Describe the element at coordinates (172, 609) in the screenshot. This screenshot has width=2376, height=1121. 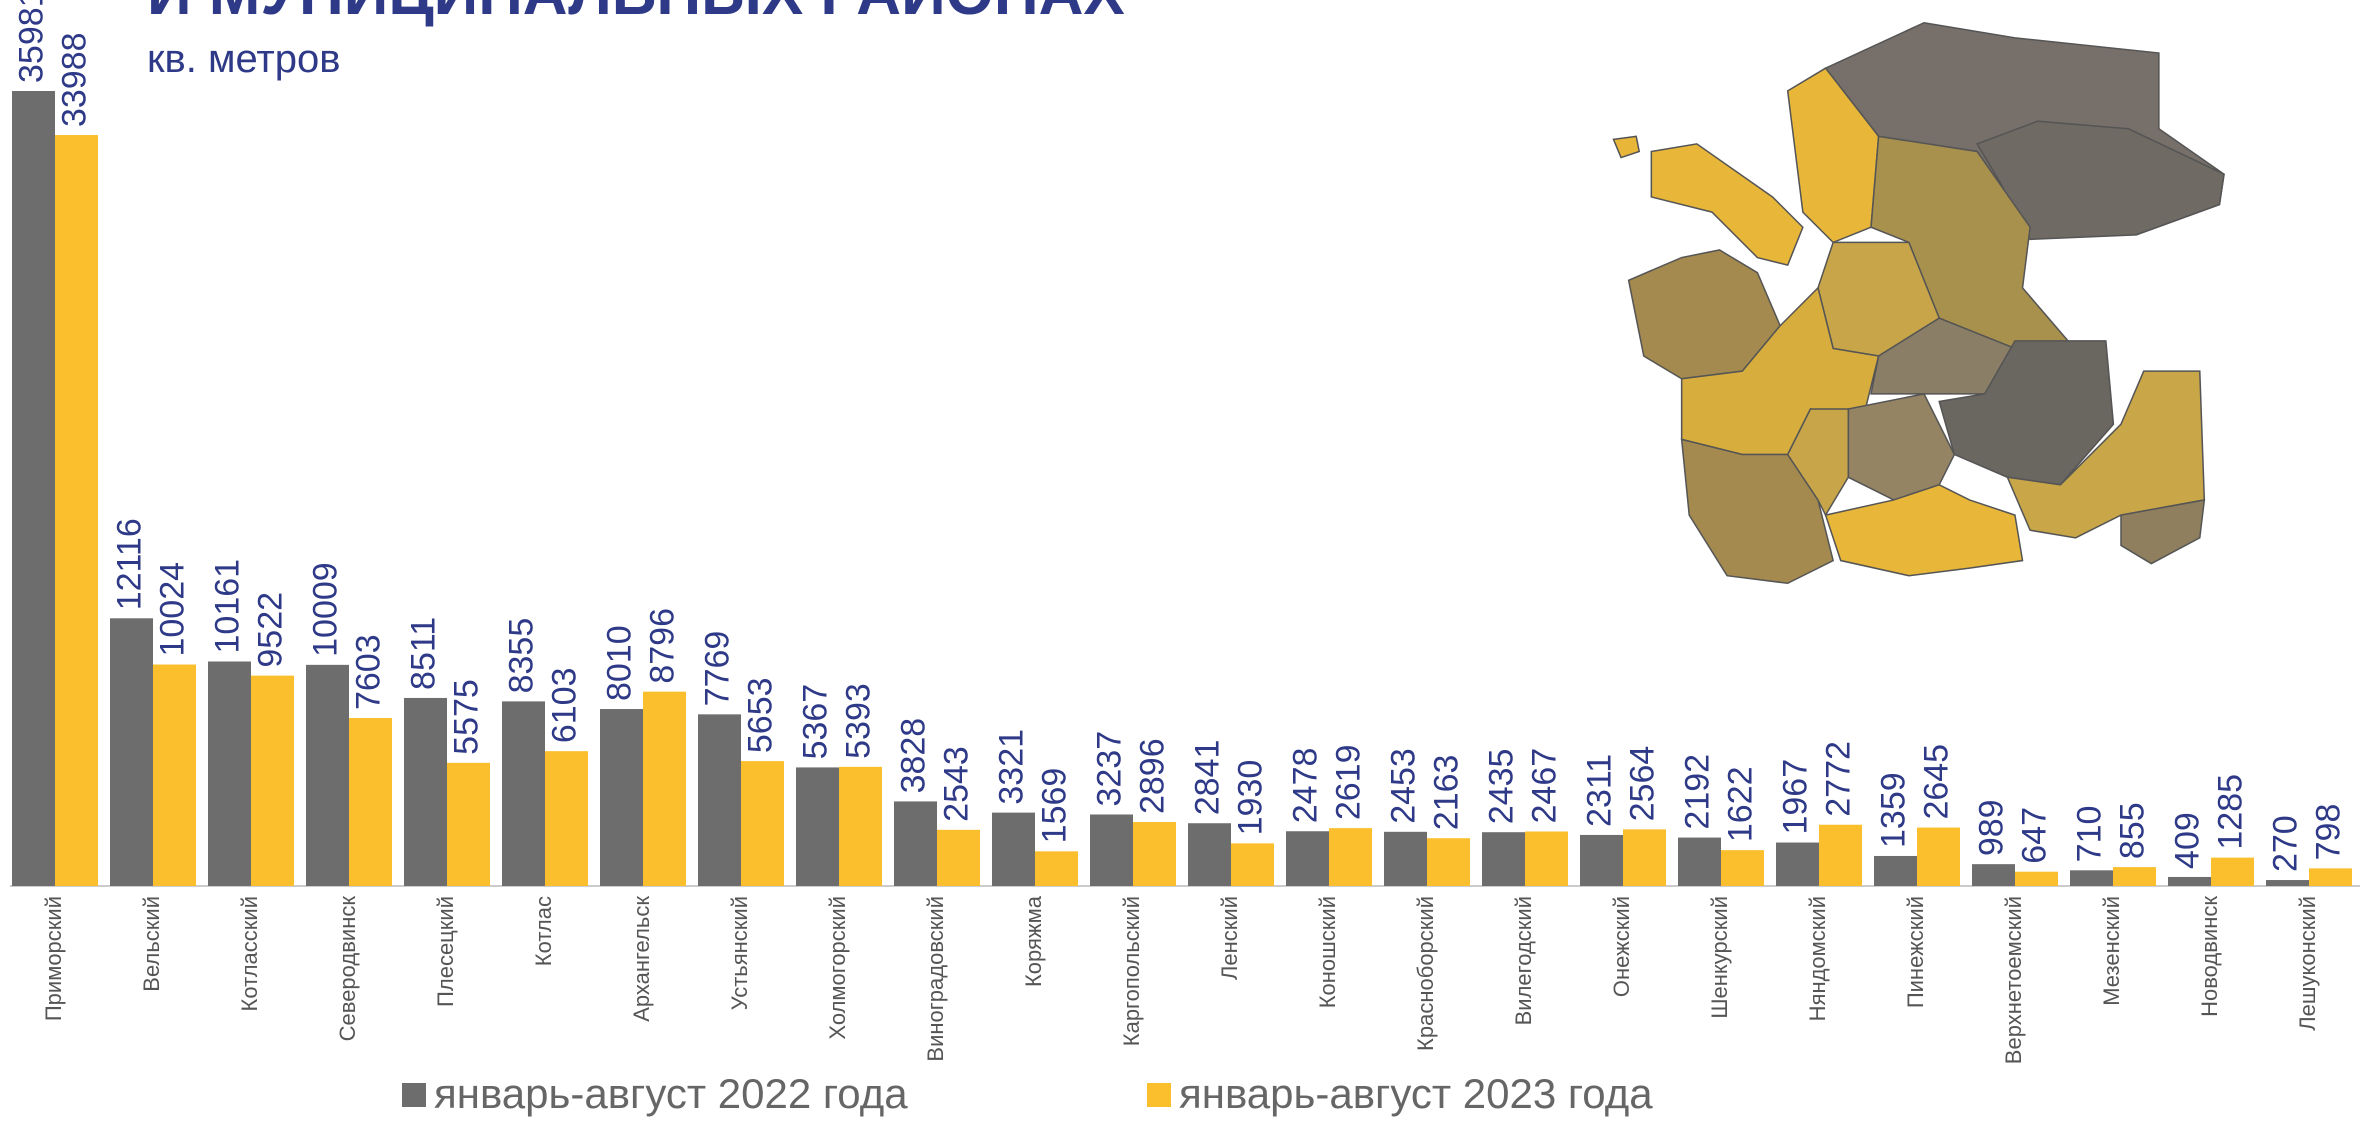
I see `value-label: 10024` at that location.